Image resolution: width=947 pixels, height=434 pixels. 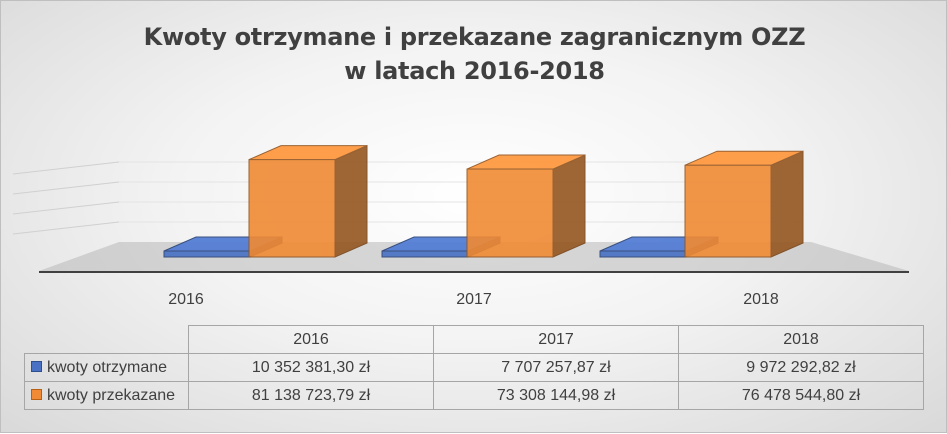 What do you see at coordinates (311, 367) in the screenshot?
I see `data-table-cell: 10 352 381,30 zł` at bounding box center [311, 367].